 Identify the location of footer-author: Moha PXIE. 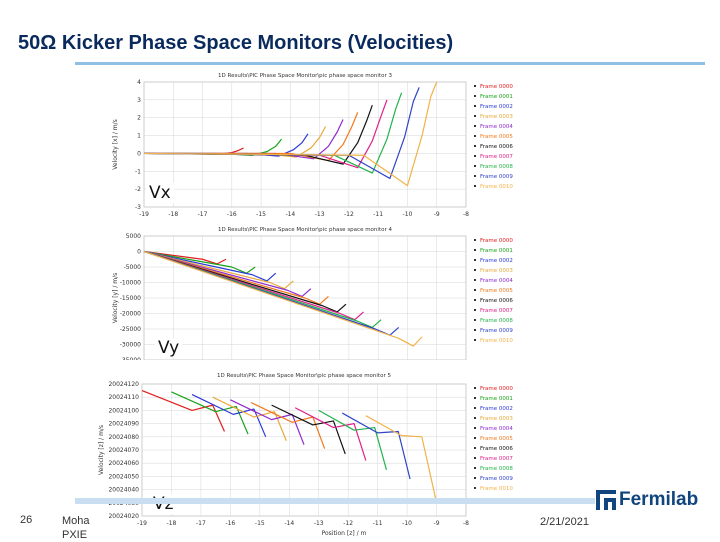
(76, 528).